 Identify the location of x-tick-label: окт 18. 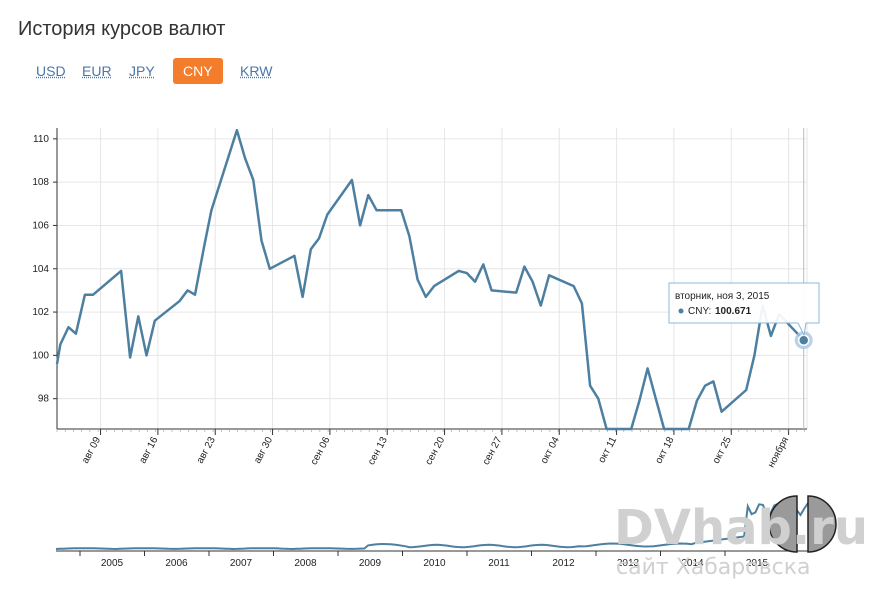
(664, 450).